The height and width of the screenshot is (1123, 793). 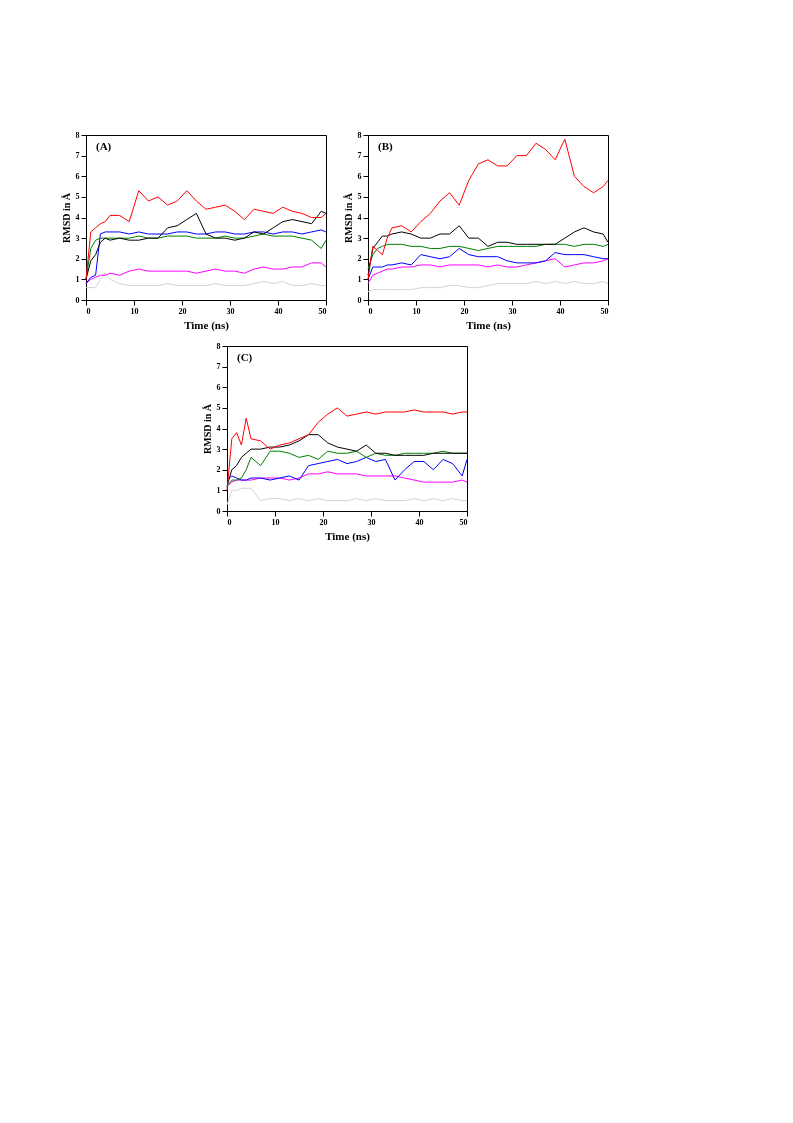 I want to click on chart-title: (A), so click(x=104, y=146).